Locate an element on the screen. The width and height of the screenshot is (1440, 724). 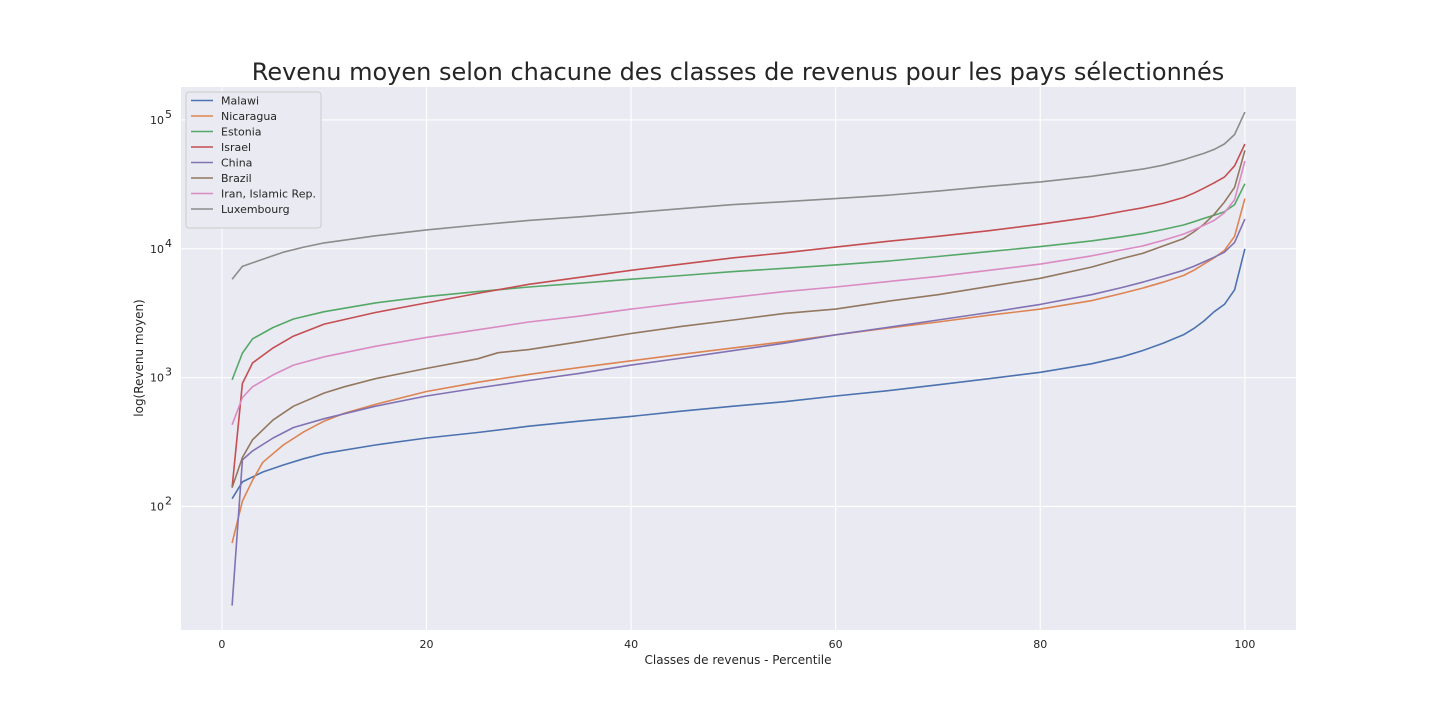
x-tick-label: 60 is located at coordinates (836, 644).